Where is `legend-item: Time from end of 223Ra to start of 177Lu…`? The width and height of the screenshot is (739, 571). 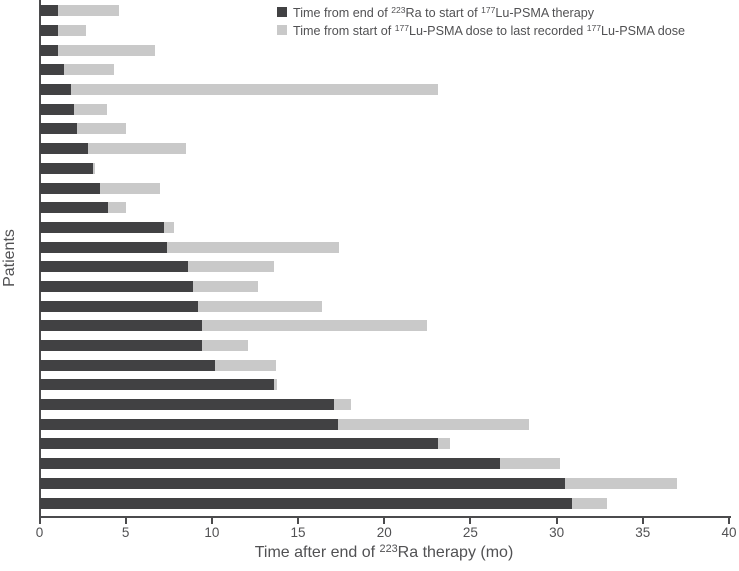
legend-item: Time from end of 223Ra to start of 177Lu… is located at coordinates (481, 12).